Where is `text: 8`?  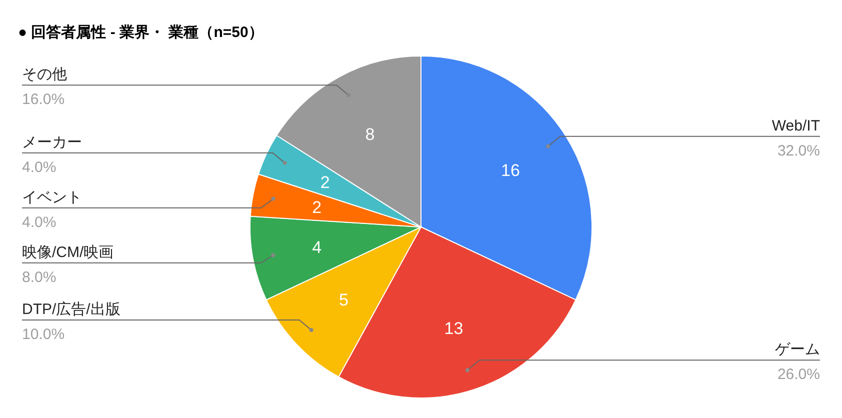 text: 8 is located at coordinates (370, 134).